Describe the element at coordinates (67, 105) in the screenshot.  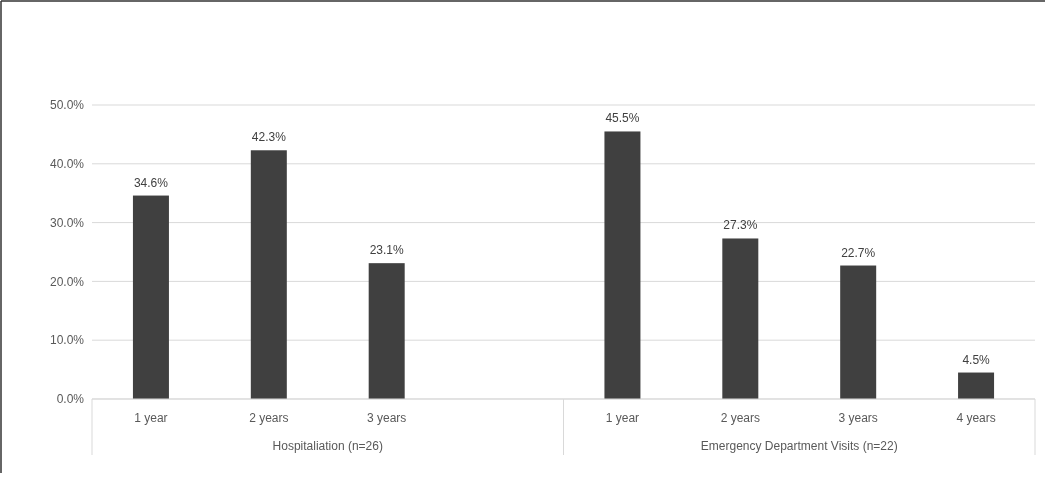
I see `y-tick-label: 50.0%` at that location.